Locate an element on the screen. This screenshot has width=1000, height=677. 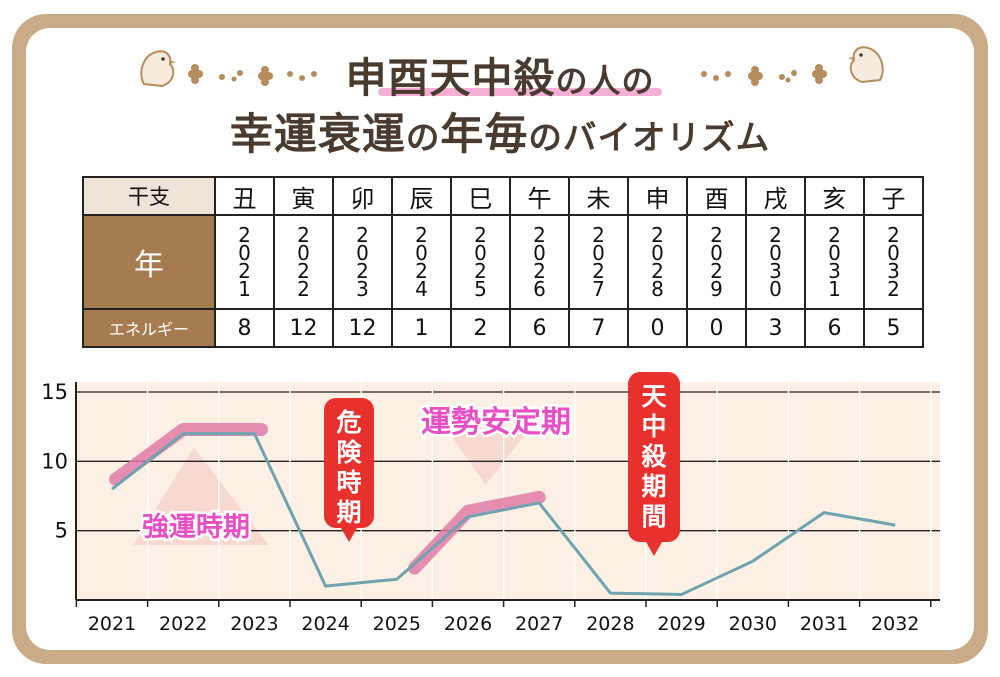
title-main: 申酉天中殺 is located at coordinates (450, 78).